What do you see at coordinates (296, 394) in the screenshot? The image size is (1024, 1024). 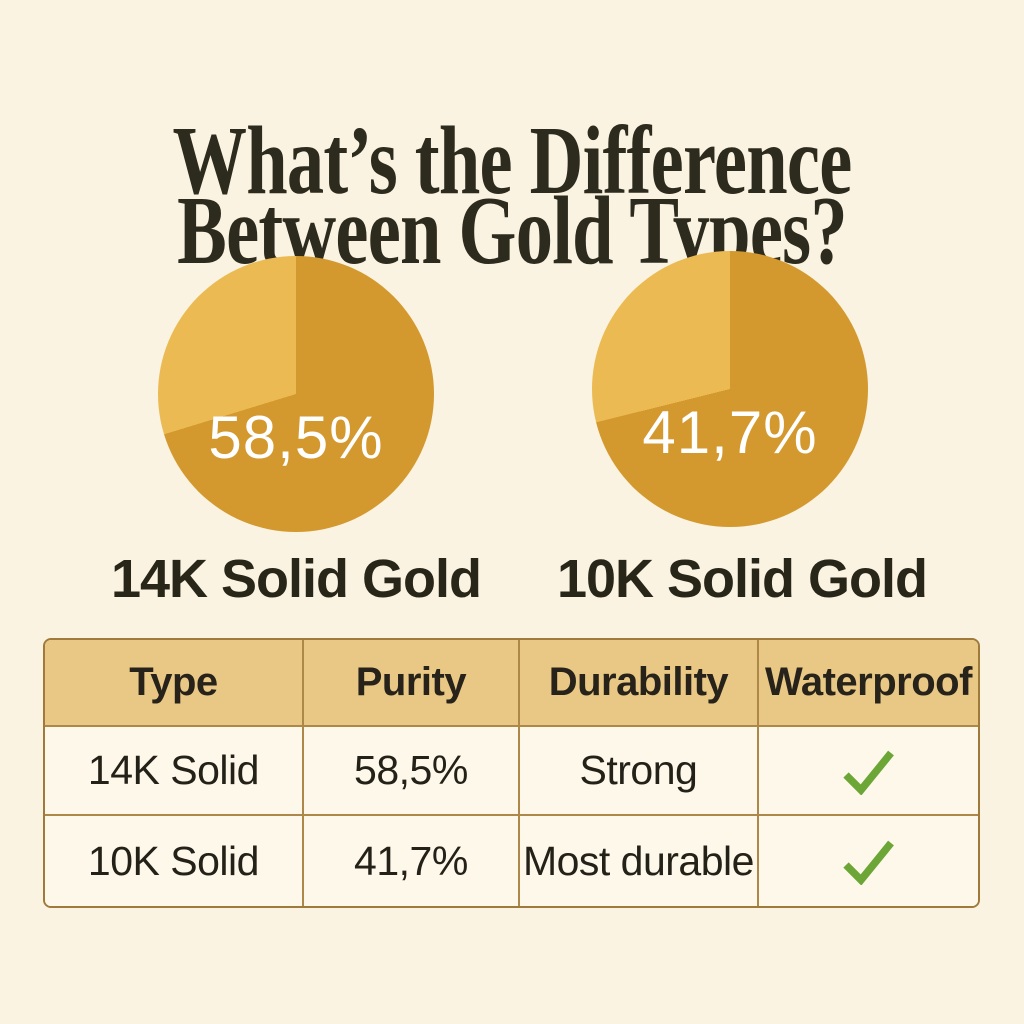 I see `pie-chart-14k: 58,5%` at bounding box center [296, 394].